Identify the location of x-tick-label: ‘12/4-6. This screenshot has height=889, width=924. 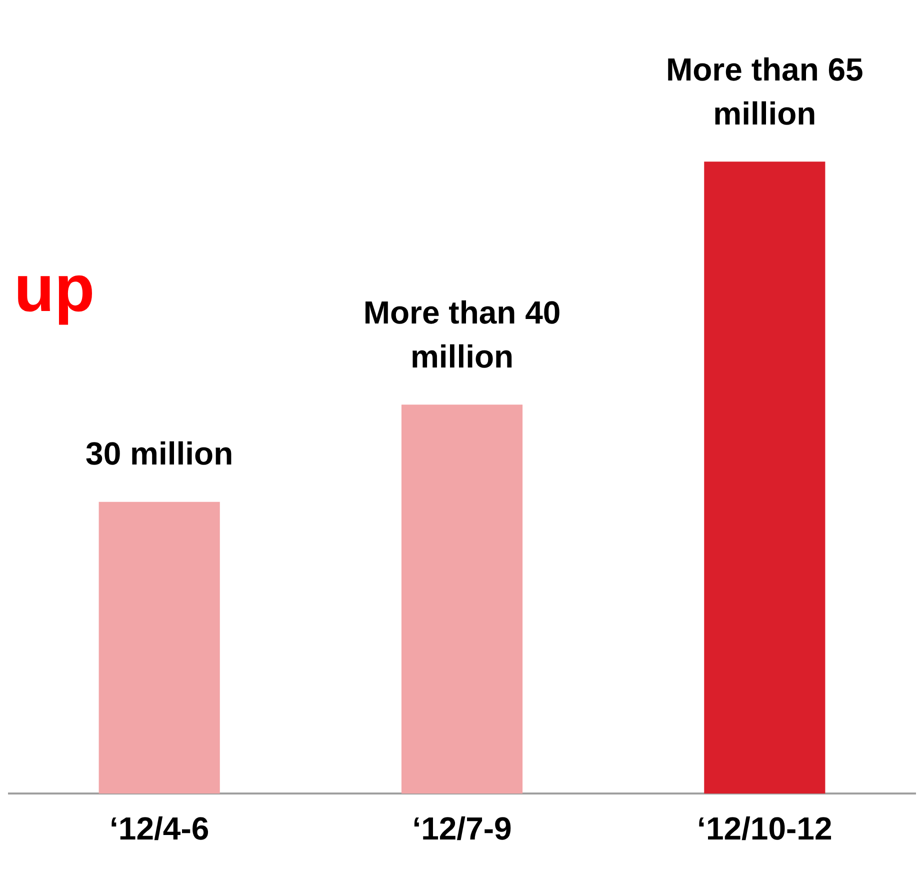
(160, 828).